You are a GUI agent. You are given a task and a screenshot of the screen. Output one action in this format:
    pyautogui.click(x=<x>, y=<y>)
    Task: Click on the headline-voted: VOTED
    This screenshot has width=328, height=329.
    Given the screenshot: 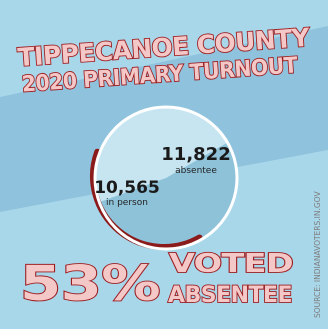 What is the action you would take?
    pyautogui.click(x=231, y=264)
    